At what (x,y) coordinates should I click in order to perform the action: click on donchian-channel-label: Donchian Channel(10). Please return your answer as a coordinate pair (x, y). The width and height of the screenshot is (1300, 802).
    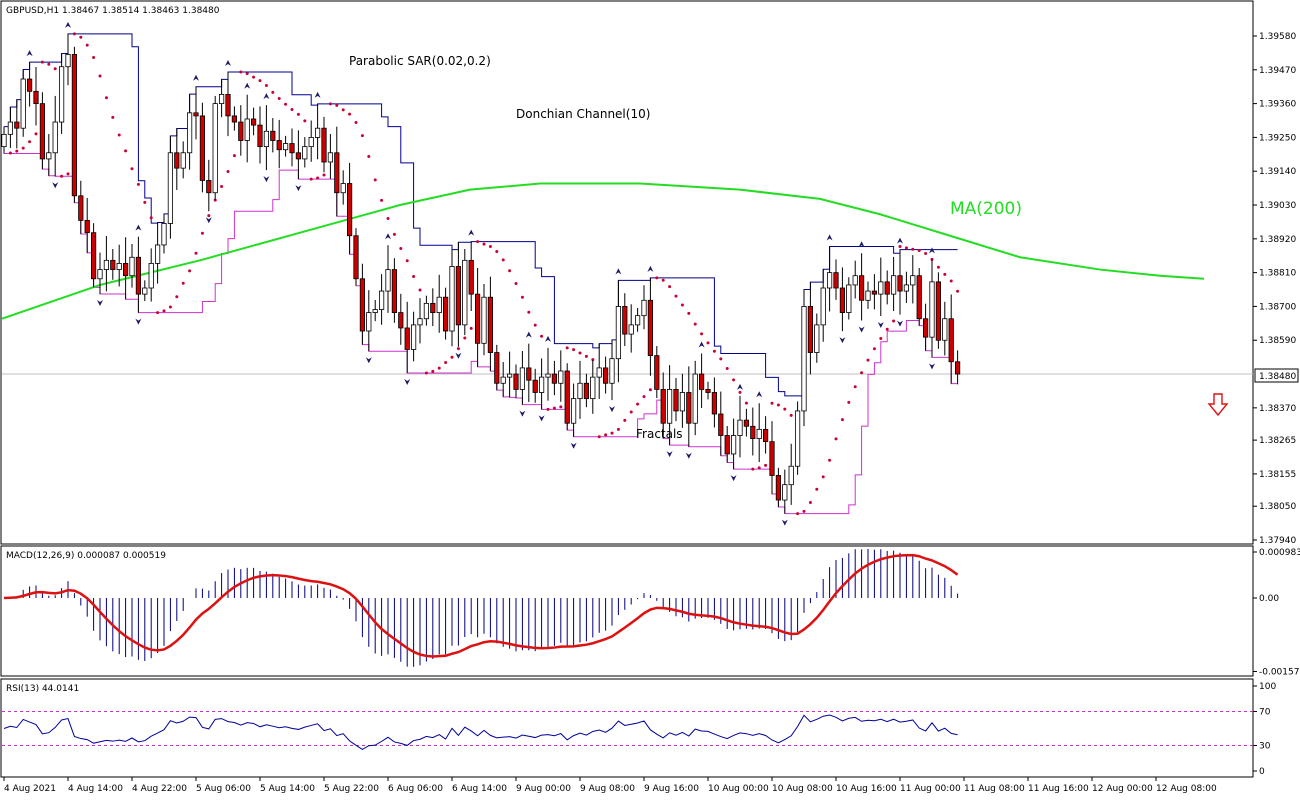
    Looking at the image, I should click on (583, 114).